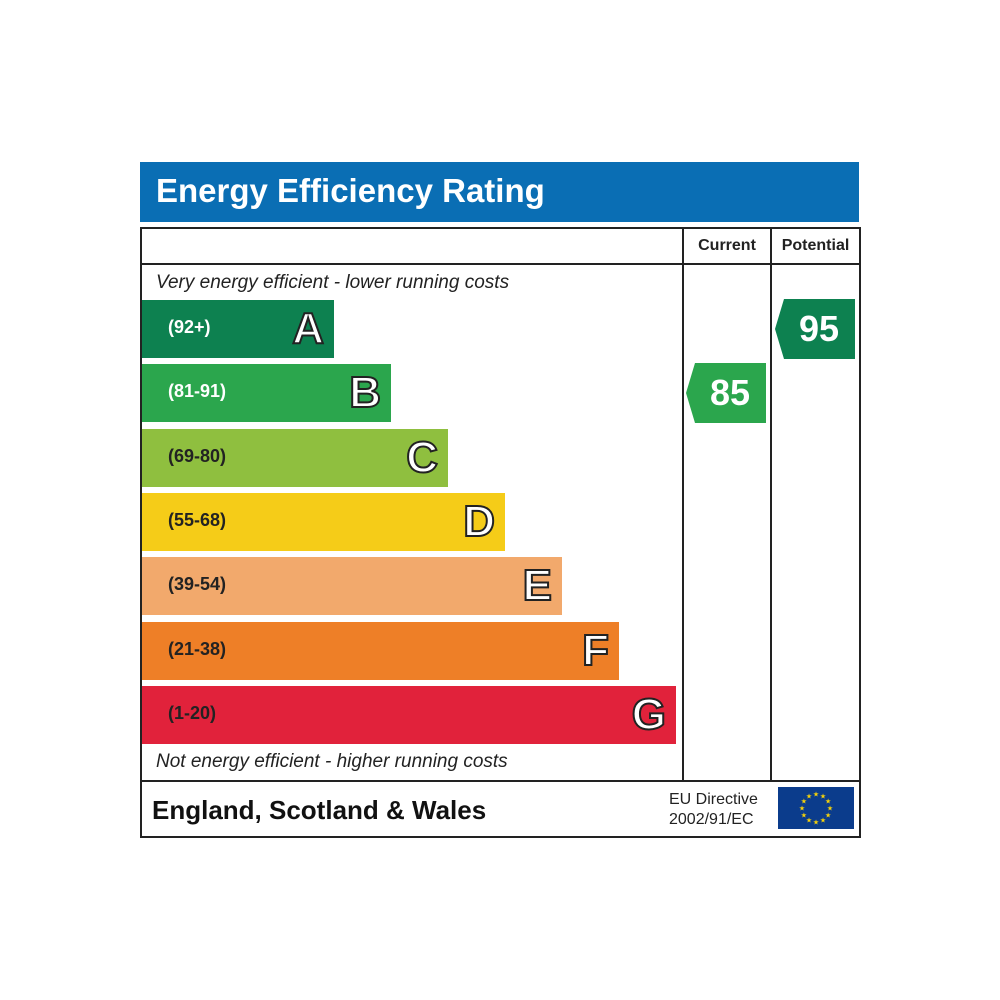 Image resolution: width=1000 pixels, height=1000 pixels. What do you see at coordinates (192, 712) in the screenshot?
I see `band-range-label: (1-20)` at bounding box center [192, 712].